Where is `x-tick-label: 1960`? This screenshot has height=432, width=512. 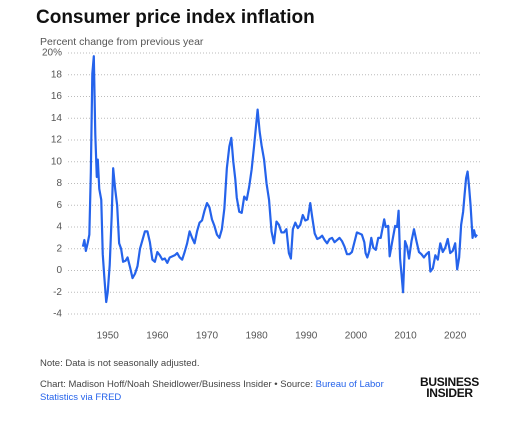 x-tick-label: 1960 is located at coordinates (157, 336).